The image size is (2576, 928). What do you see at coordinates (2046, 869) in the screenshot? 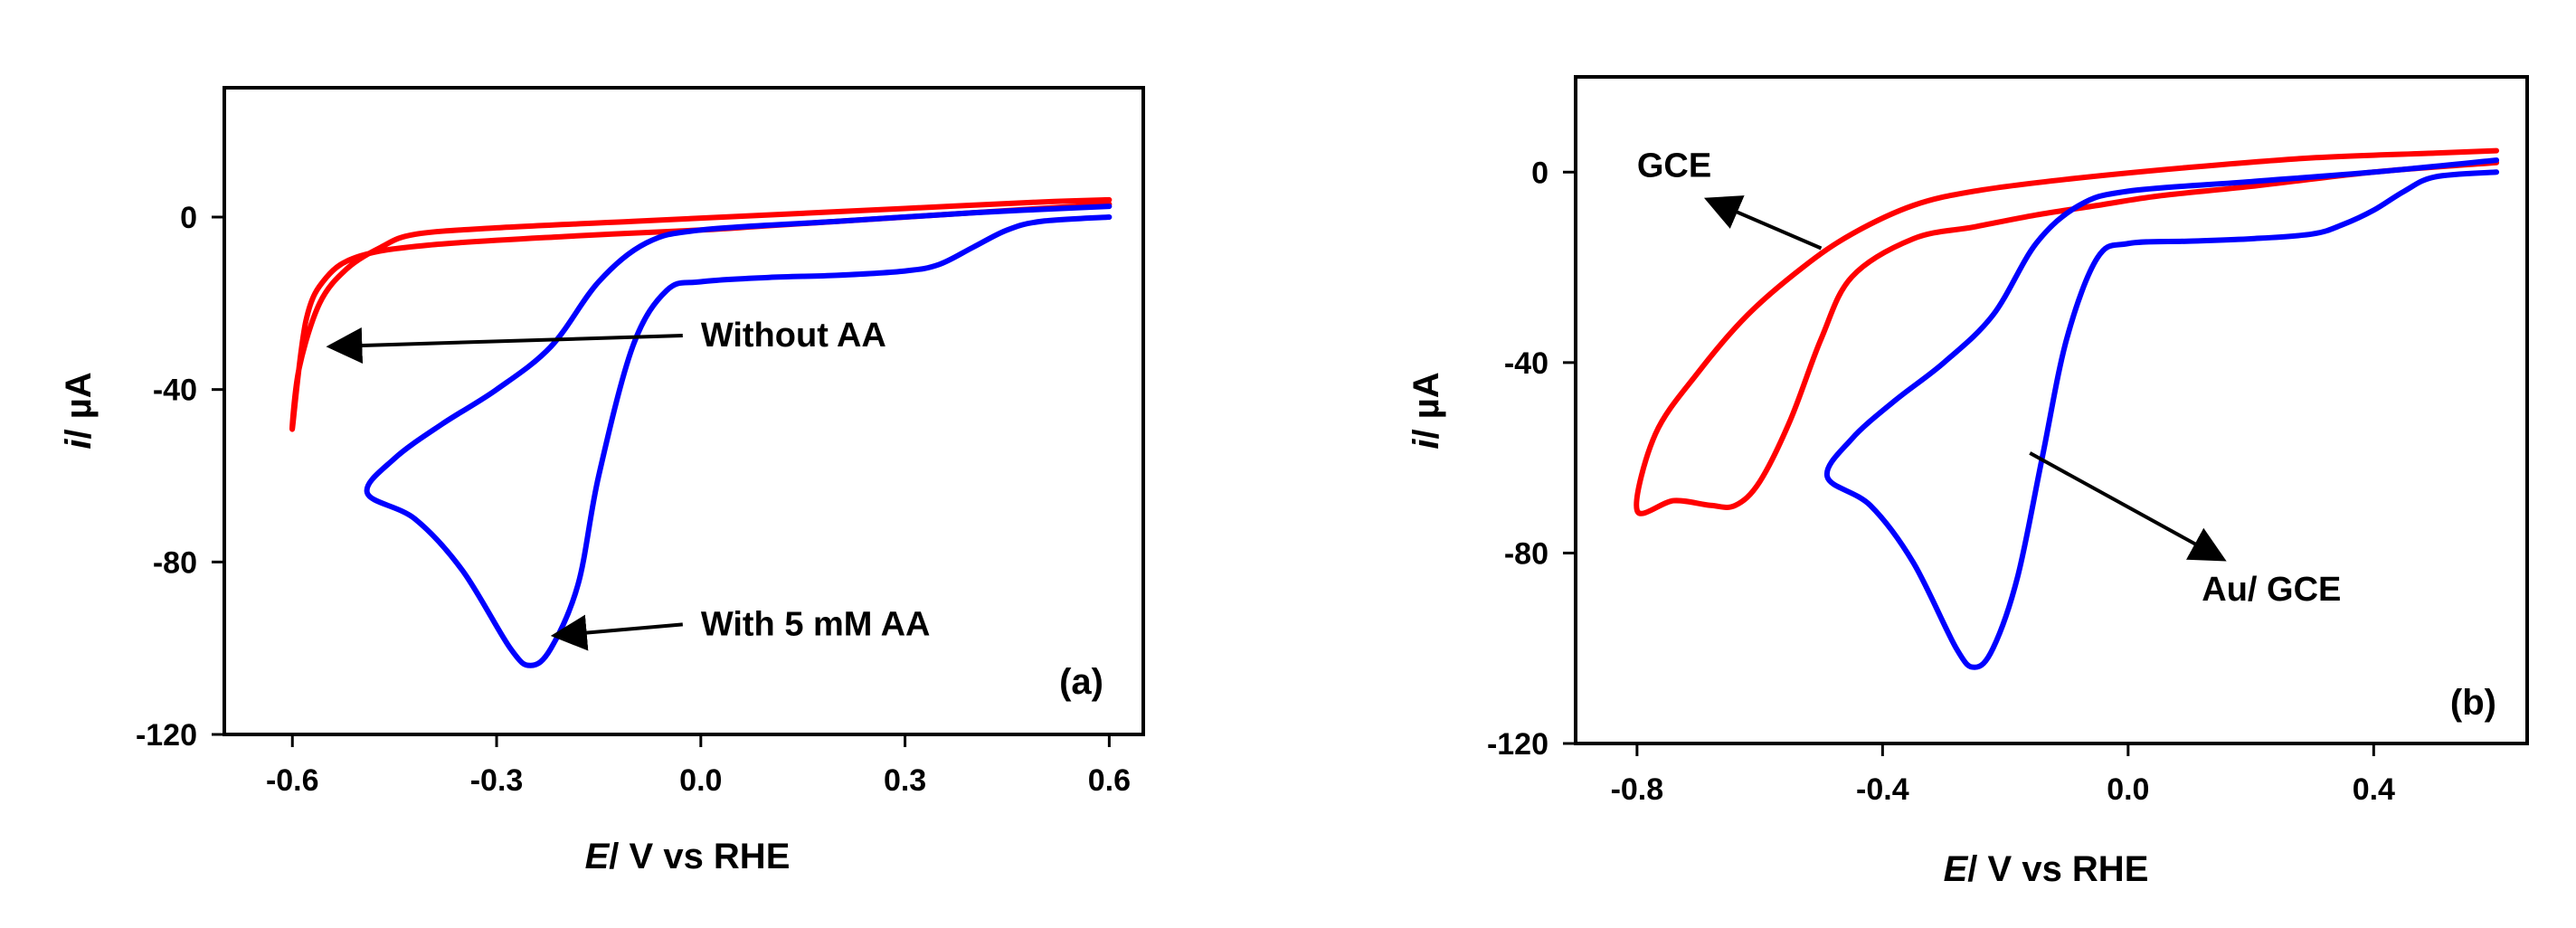
I see `panel-b-x-axis-label: E/ V vs RHE` at bounding box center [2046, 869].